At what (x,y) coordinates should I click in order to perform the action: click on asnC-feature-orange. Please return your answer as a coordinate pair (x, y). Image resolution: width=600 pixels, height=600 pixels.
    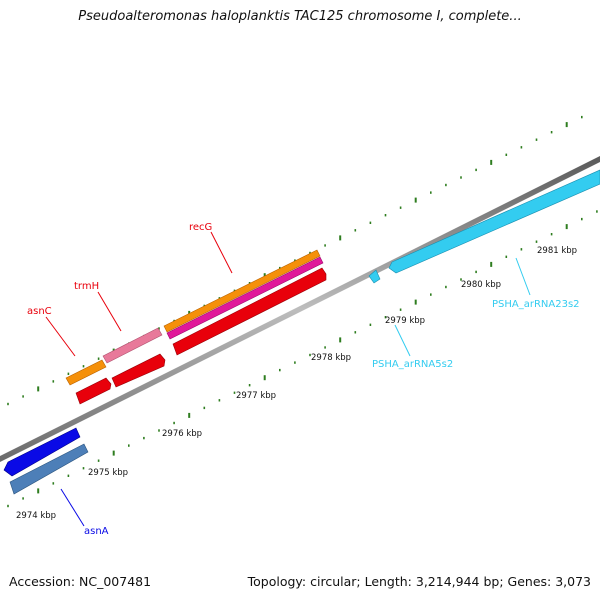
    Looking at the image, I should click on (86, 372).